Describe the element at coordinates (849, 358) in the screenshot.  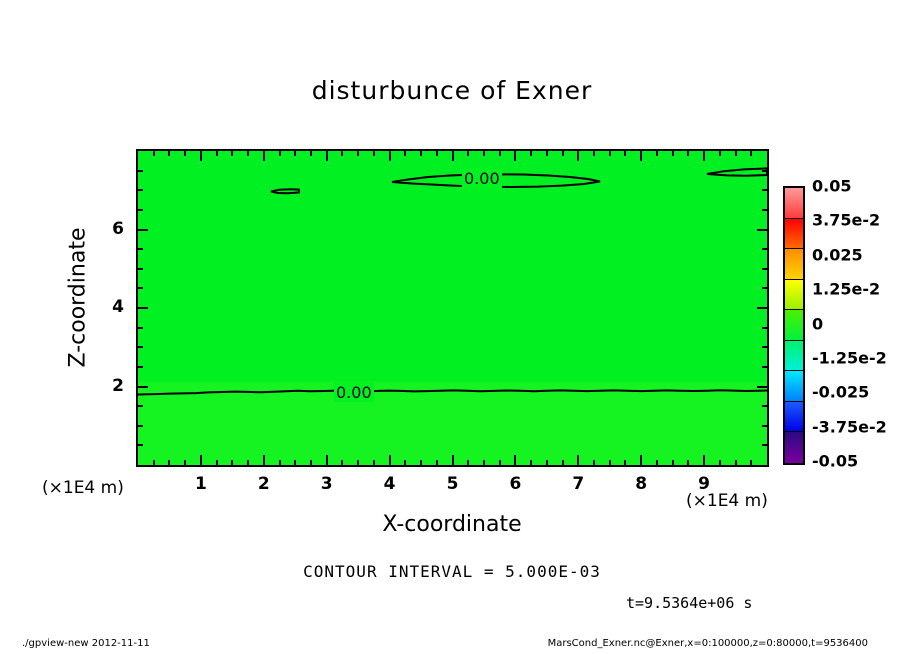
I see `colorbar-tick-label: -1.25e-2` at that location.